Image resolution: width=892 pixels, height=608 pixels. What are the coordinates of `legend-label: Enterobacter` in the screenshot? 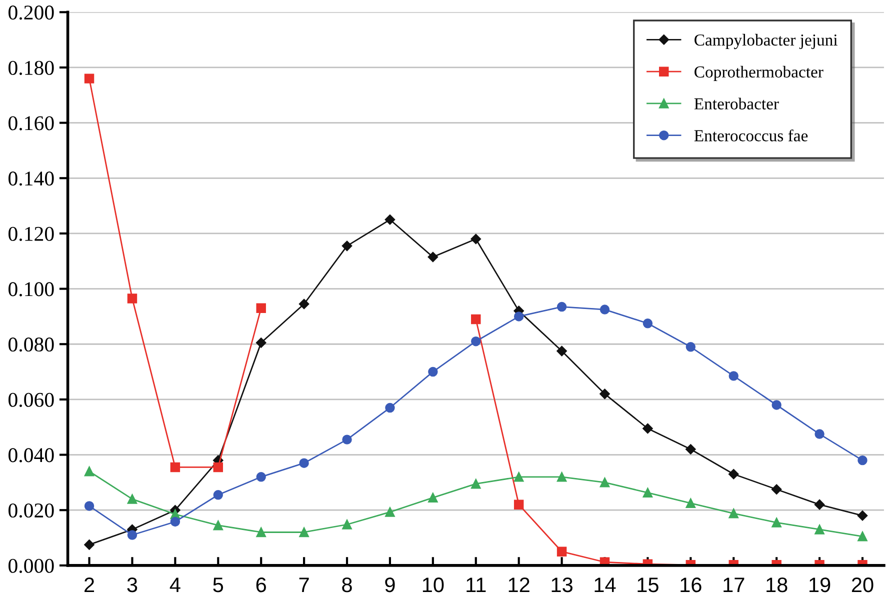 It's located at (736, 104).